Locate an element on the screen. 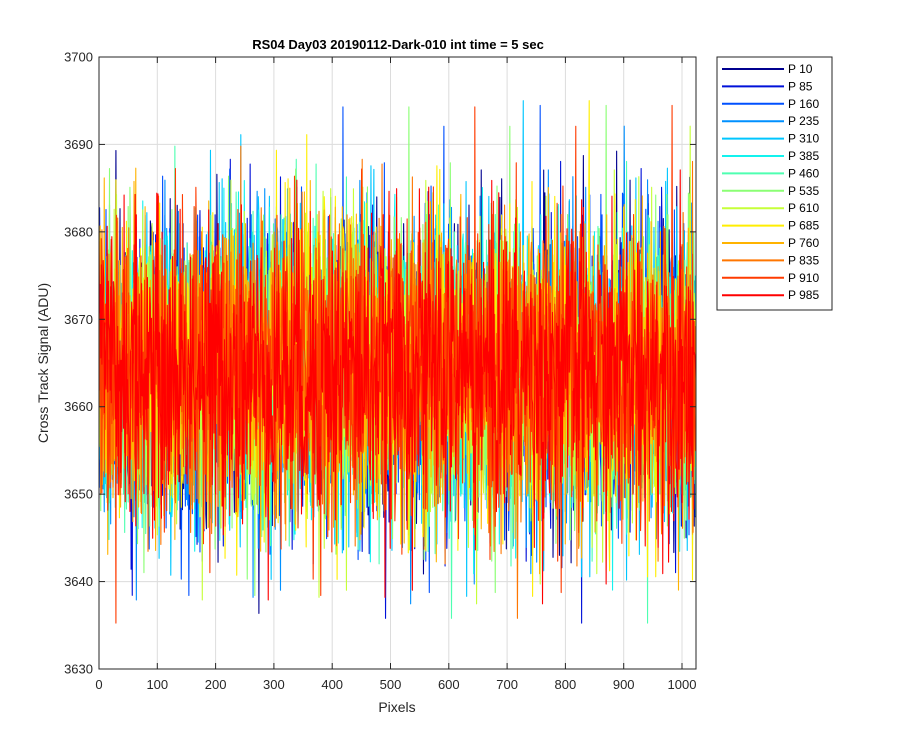 Image resolution: width=900 pixels, height=750 pixels. y-tick-label-2: 3650 is located at coordinates (78, 494).